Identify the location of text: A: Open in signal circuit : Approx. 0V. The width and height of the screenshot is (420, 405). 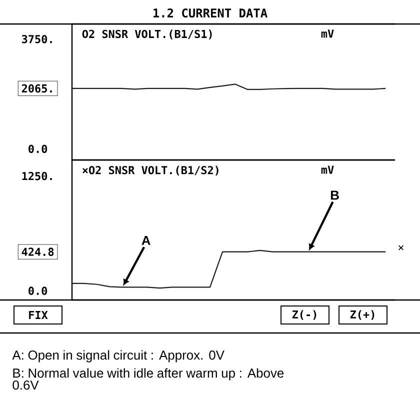
(118, 356).